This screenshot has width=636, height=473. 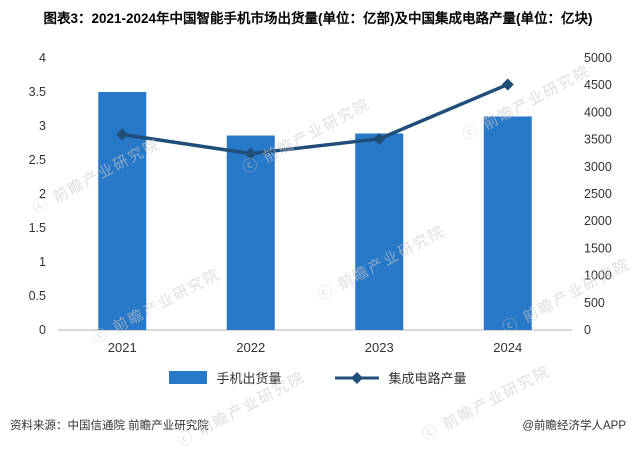 I want to click on right-axis-tick: 500, so click(x=594, y=303).